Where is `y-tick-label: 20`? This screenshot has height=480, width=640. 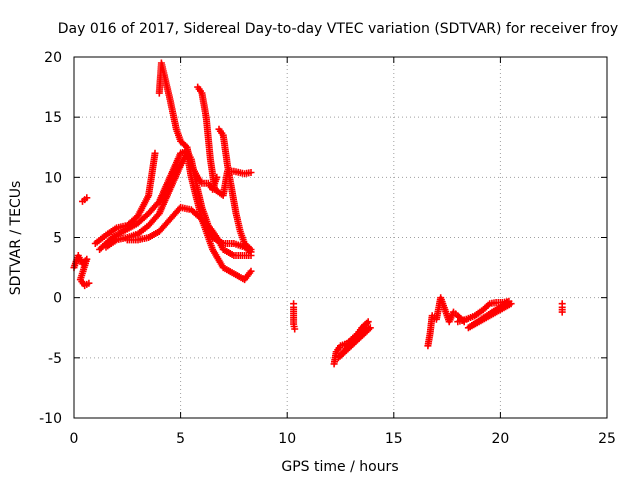
y-tick-label: 20 is located at coordinates (53, 58).